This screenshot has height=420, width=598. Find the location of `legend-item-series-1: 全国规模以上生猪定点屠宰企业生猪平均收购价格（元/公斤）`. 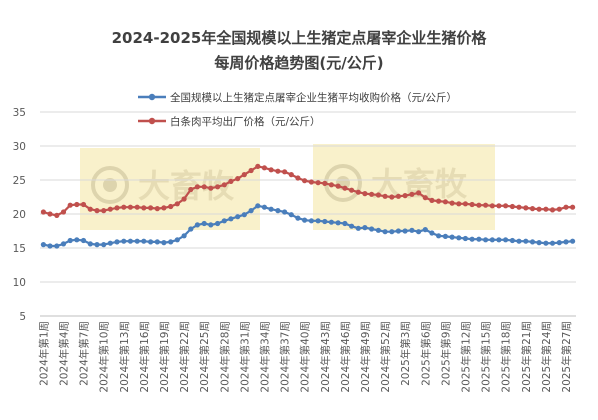

legend-item-series-1: 全国规模以上生猪定点屠宰企业生猪平均收购价格（元/公斤） is located at coordinates (297, 97).